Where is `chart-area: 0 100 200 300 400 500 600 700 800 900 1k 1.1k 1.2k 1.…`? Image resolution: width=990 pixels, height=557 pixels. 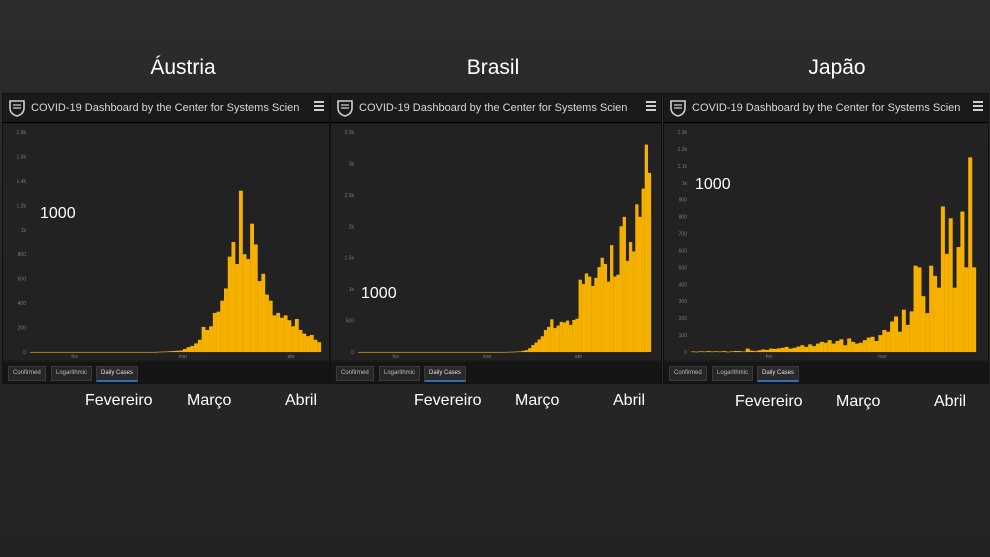 chart-area: 0 100 200 300 400 500 600 700 800 900 1k 1.1k 1.2k 1.… is located at coordinates (826, 242).